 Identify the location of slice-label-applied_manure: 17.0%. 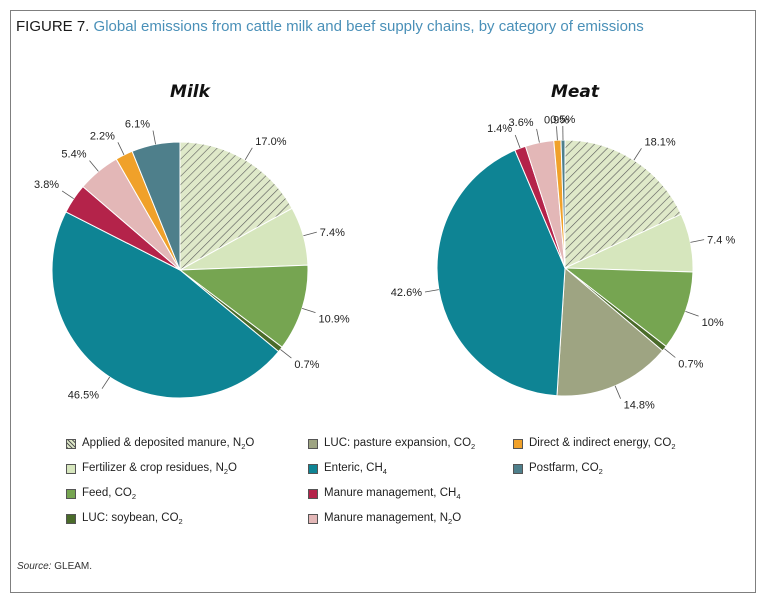
(270, 142).